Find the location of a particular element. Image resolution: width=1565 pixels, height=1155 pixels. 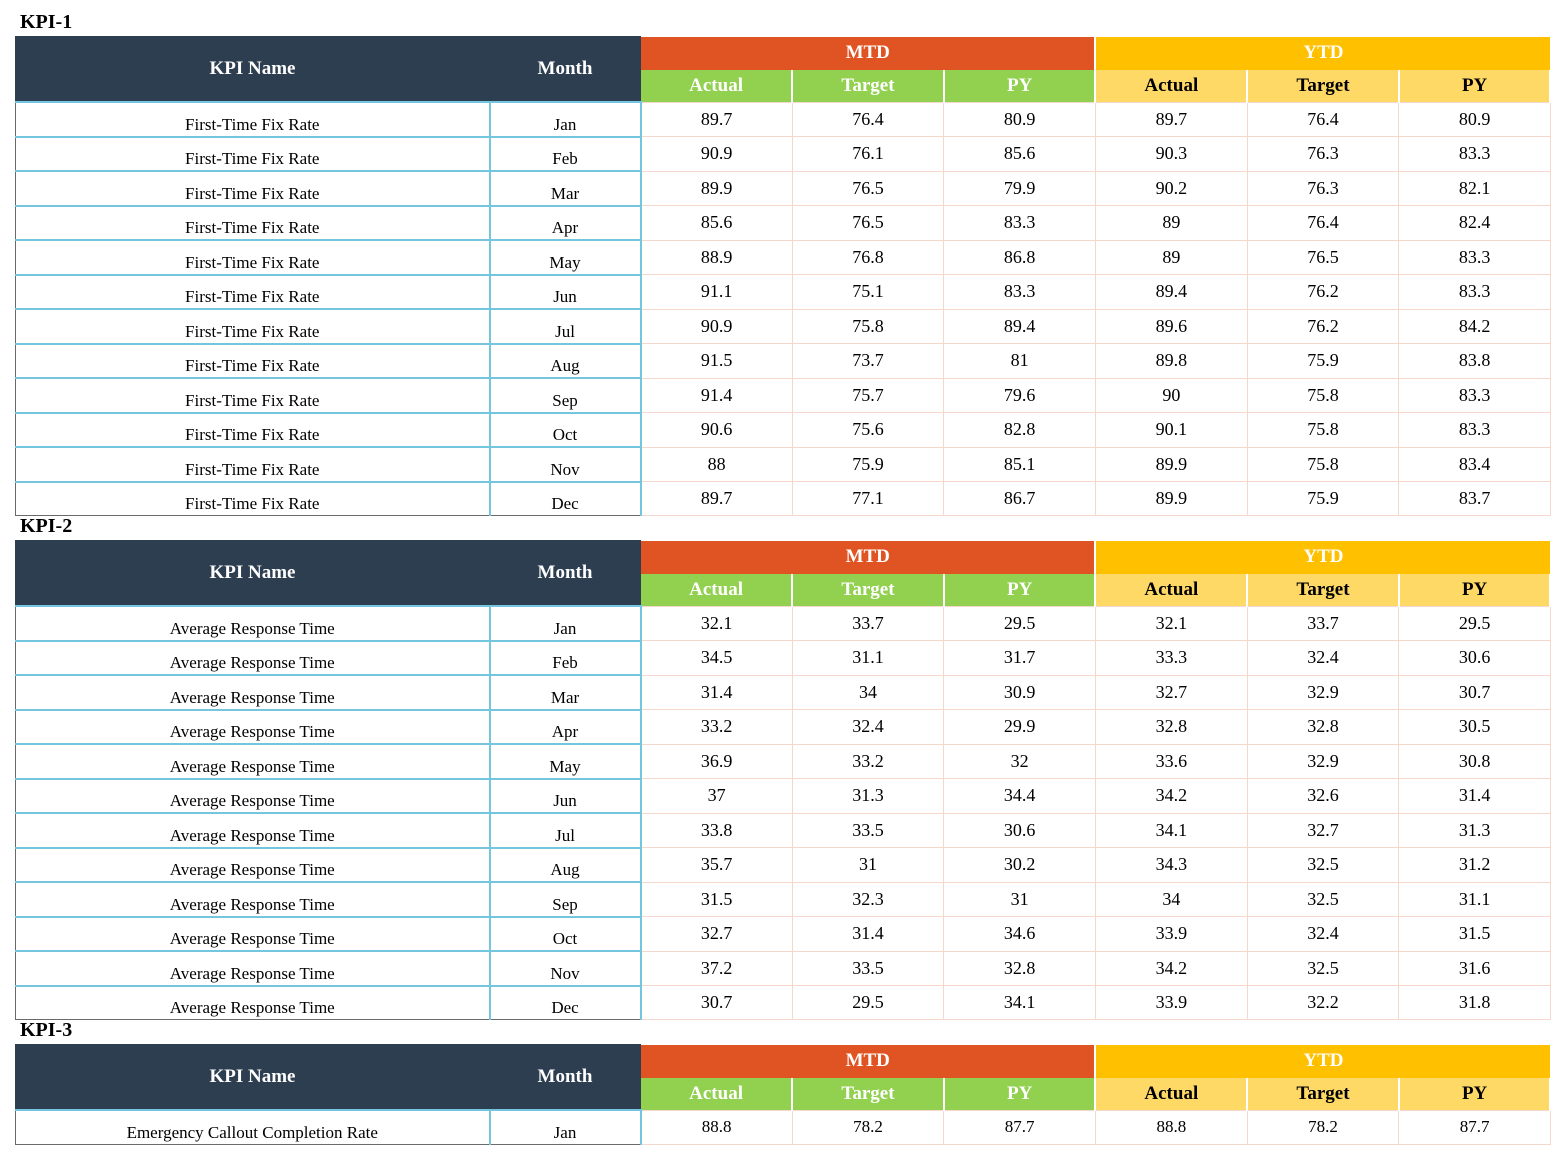

mtd-py-cell: 82.8 is located at coordinates (1019, 430).